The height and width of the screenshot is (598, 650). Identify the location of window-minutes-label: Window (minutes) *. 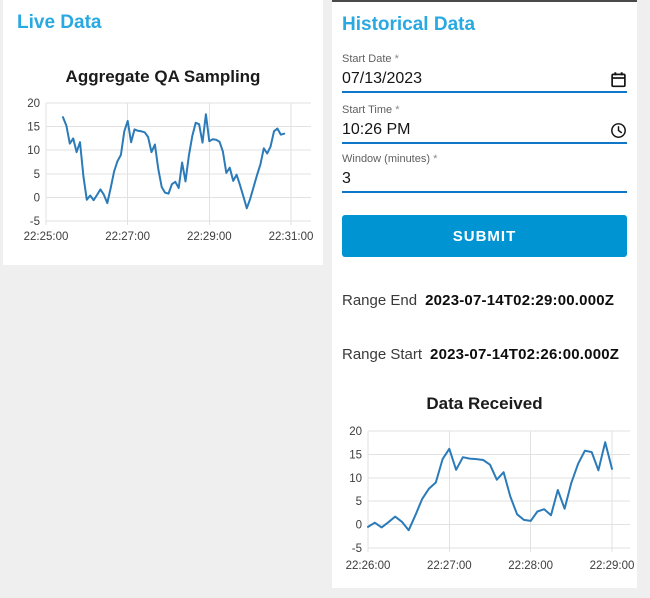
(390, 159).